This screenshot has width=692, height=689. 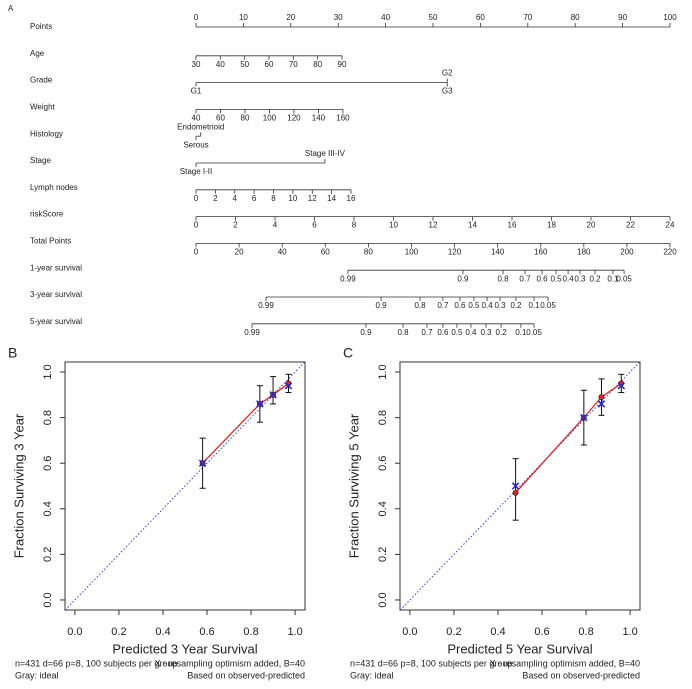 I want to click on tick-label: 14, so click(x=472, y=225).